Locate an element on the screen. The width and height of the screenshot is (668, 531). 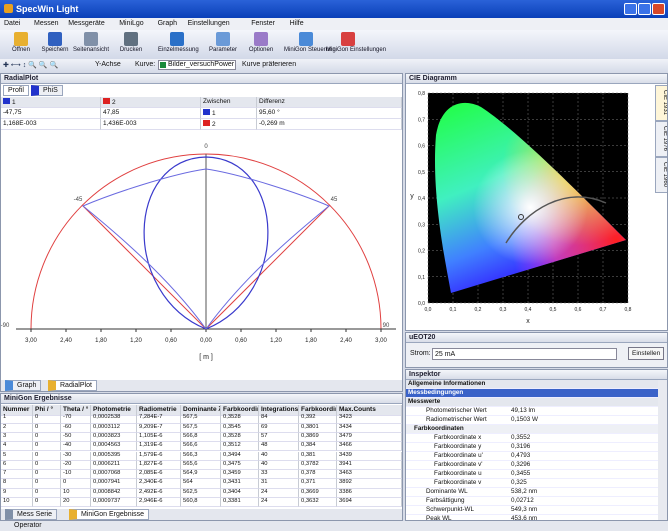
table-cell: -10 is located at coordinates (76, 475).